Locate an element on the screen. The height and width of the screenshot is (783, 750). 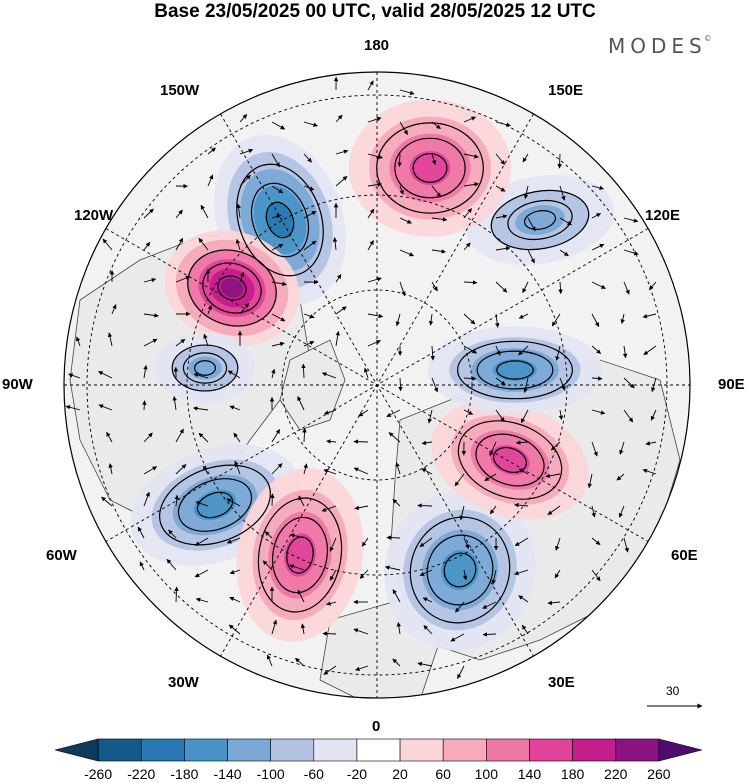
modes-logo: MODES© is located at coordinates (660, 46).